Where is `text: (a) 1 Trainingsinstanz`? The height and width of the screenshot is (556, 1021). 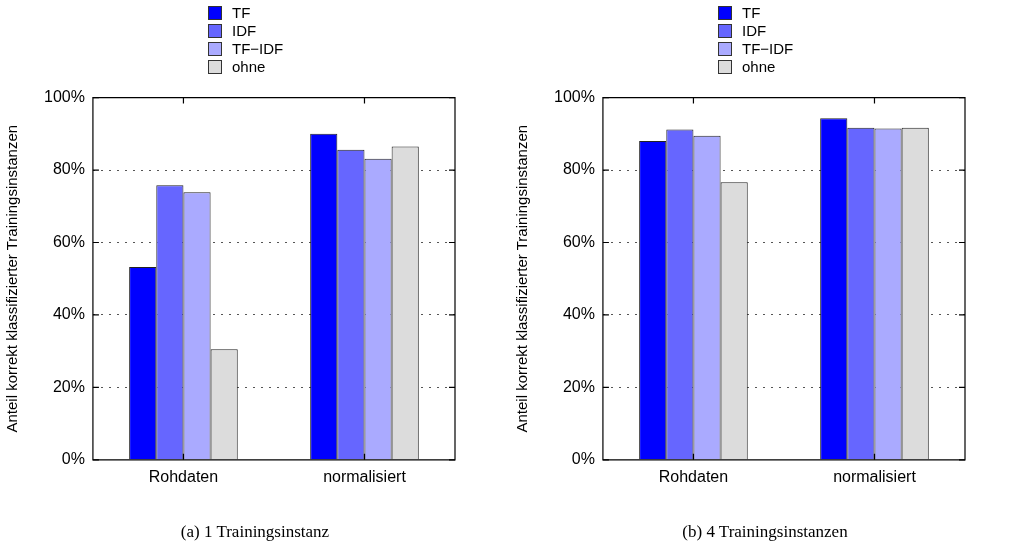
text: (a) 1 Trainingsinstanz is located at coordinates (255, 532).